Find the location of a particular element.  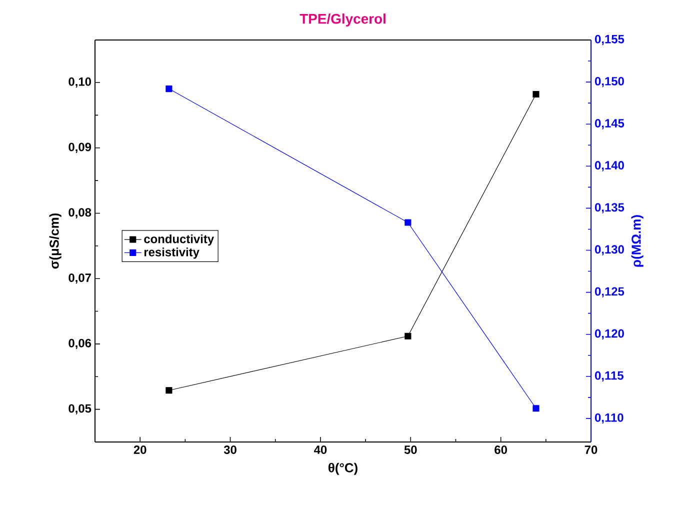

chart-title: TPE/Glycerol is located at coordinates (343, 20).